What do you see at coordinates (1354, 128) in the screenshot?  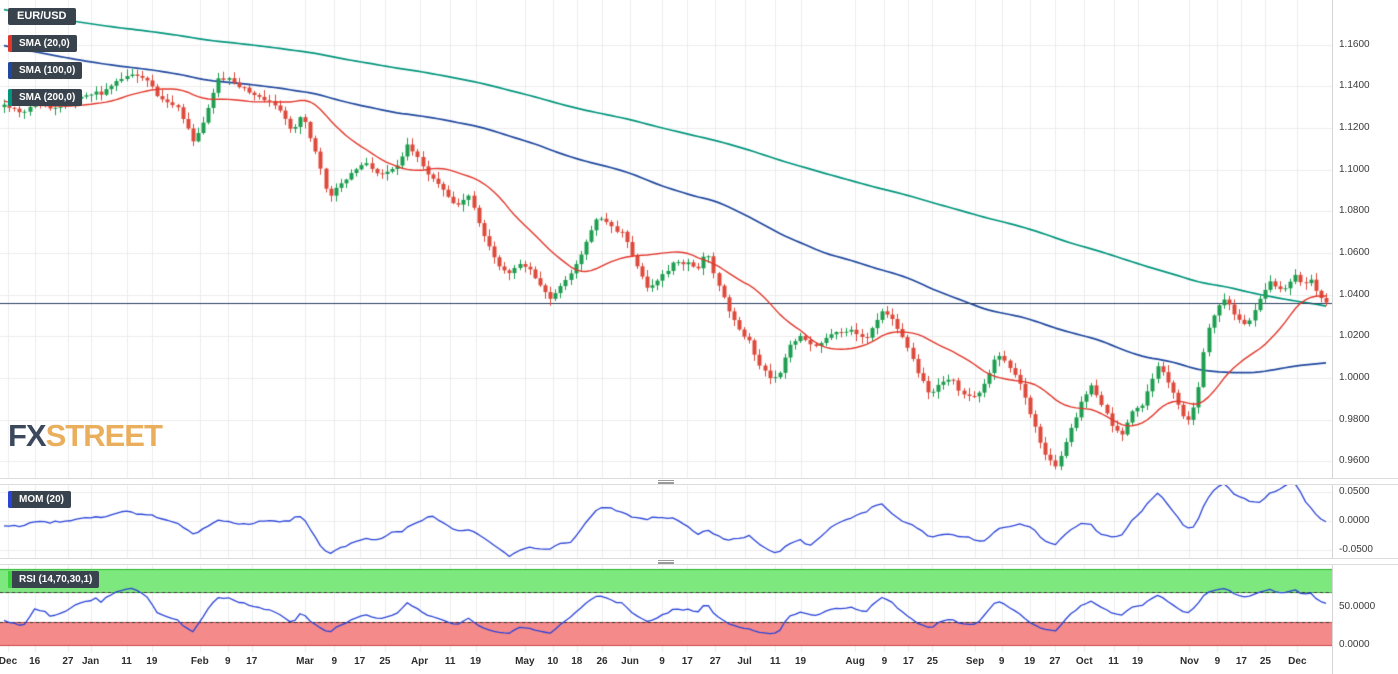 I see `price-axis-label: 1.1200` at bounding box center [1354, 128].